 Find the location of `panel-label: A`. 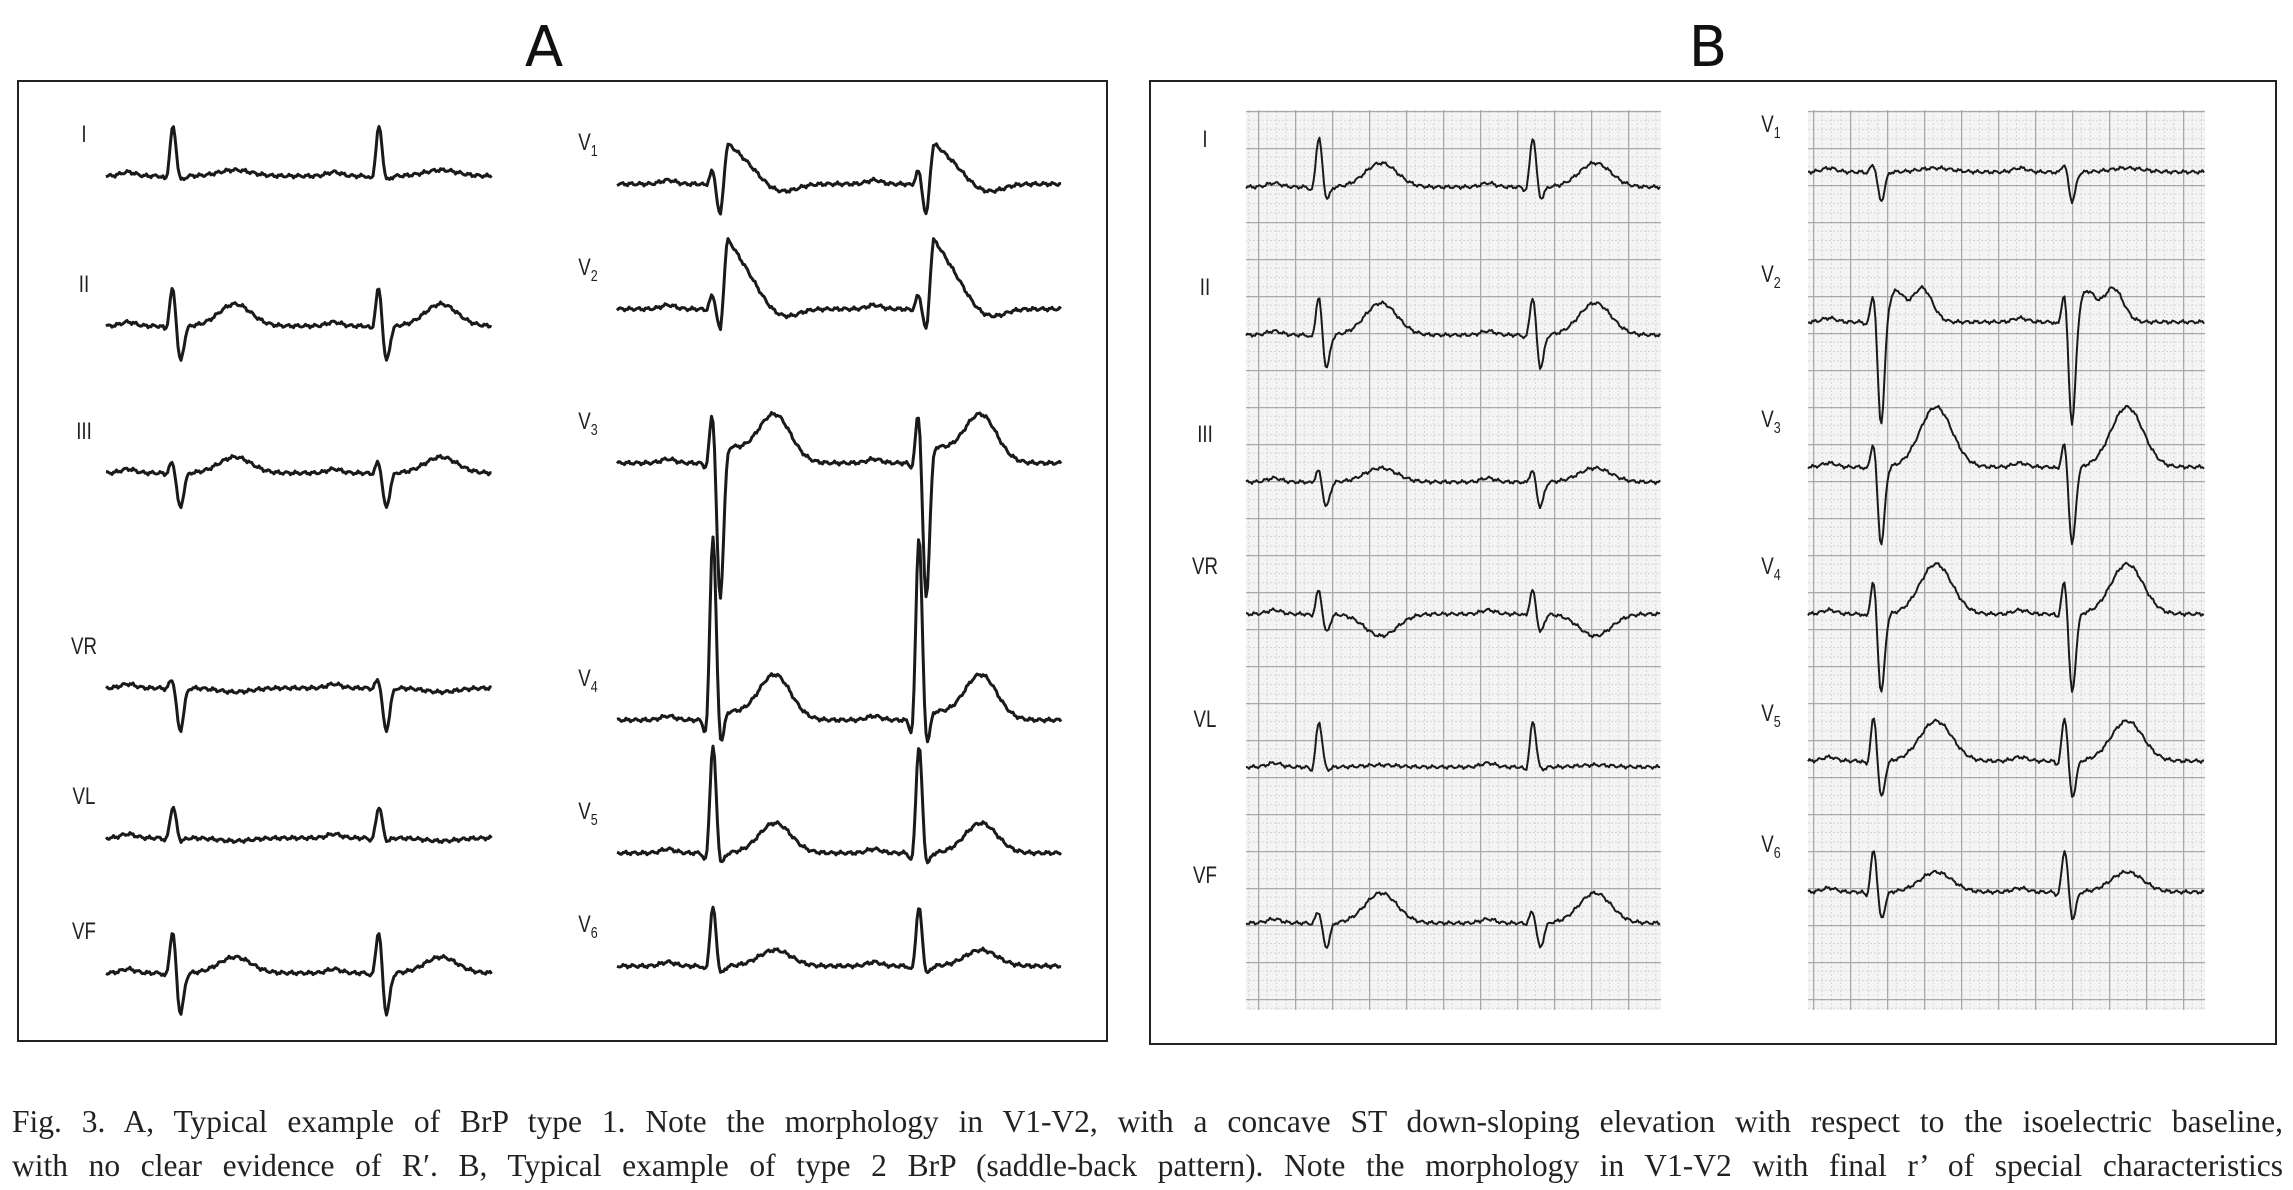

panel-label: A is located at coordinates (544, 47).